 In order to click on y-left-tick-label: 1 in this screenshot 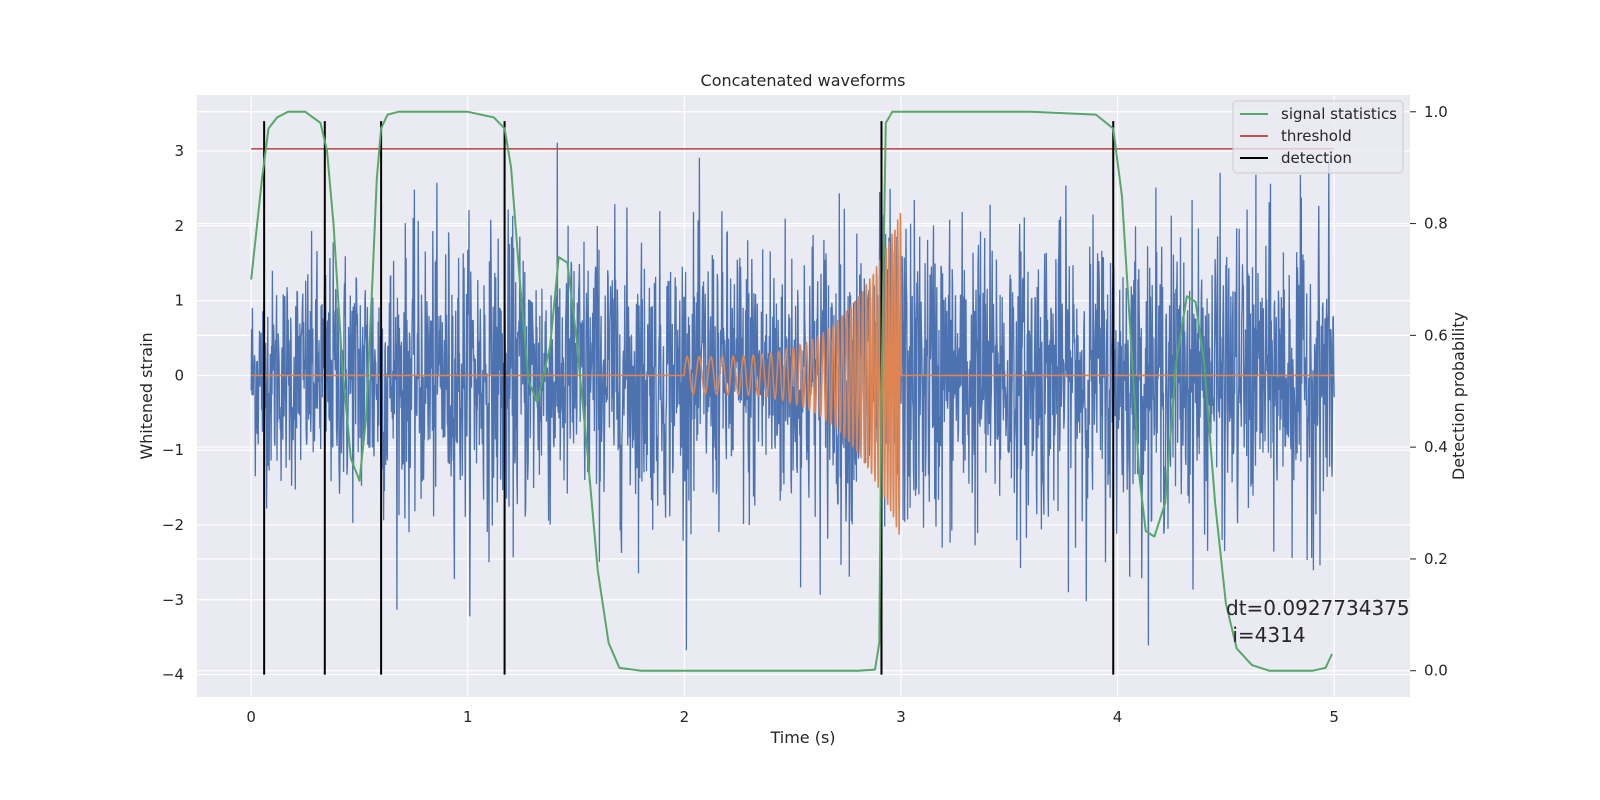, I will do `click(179, 301)`.